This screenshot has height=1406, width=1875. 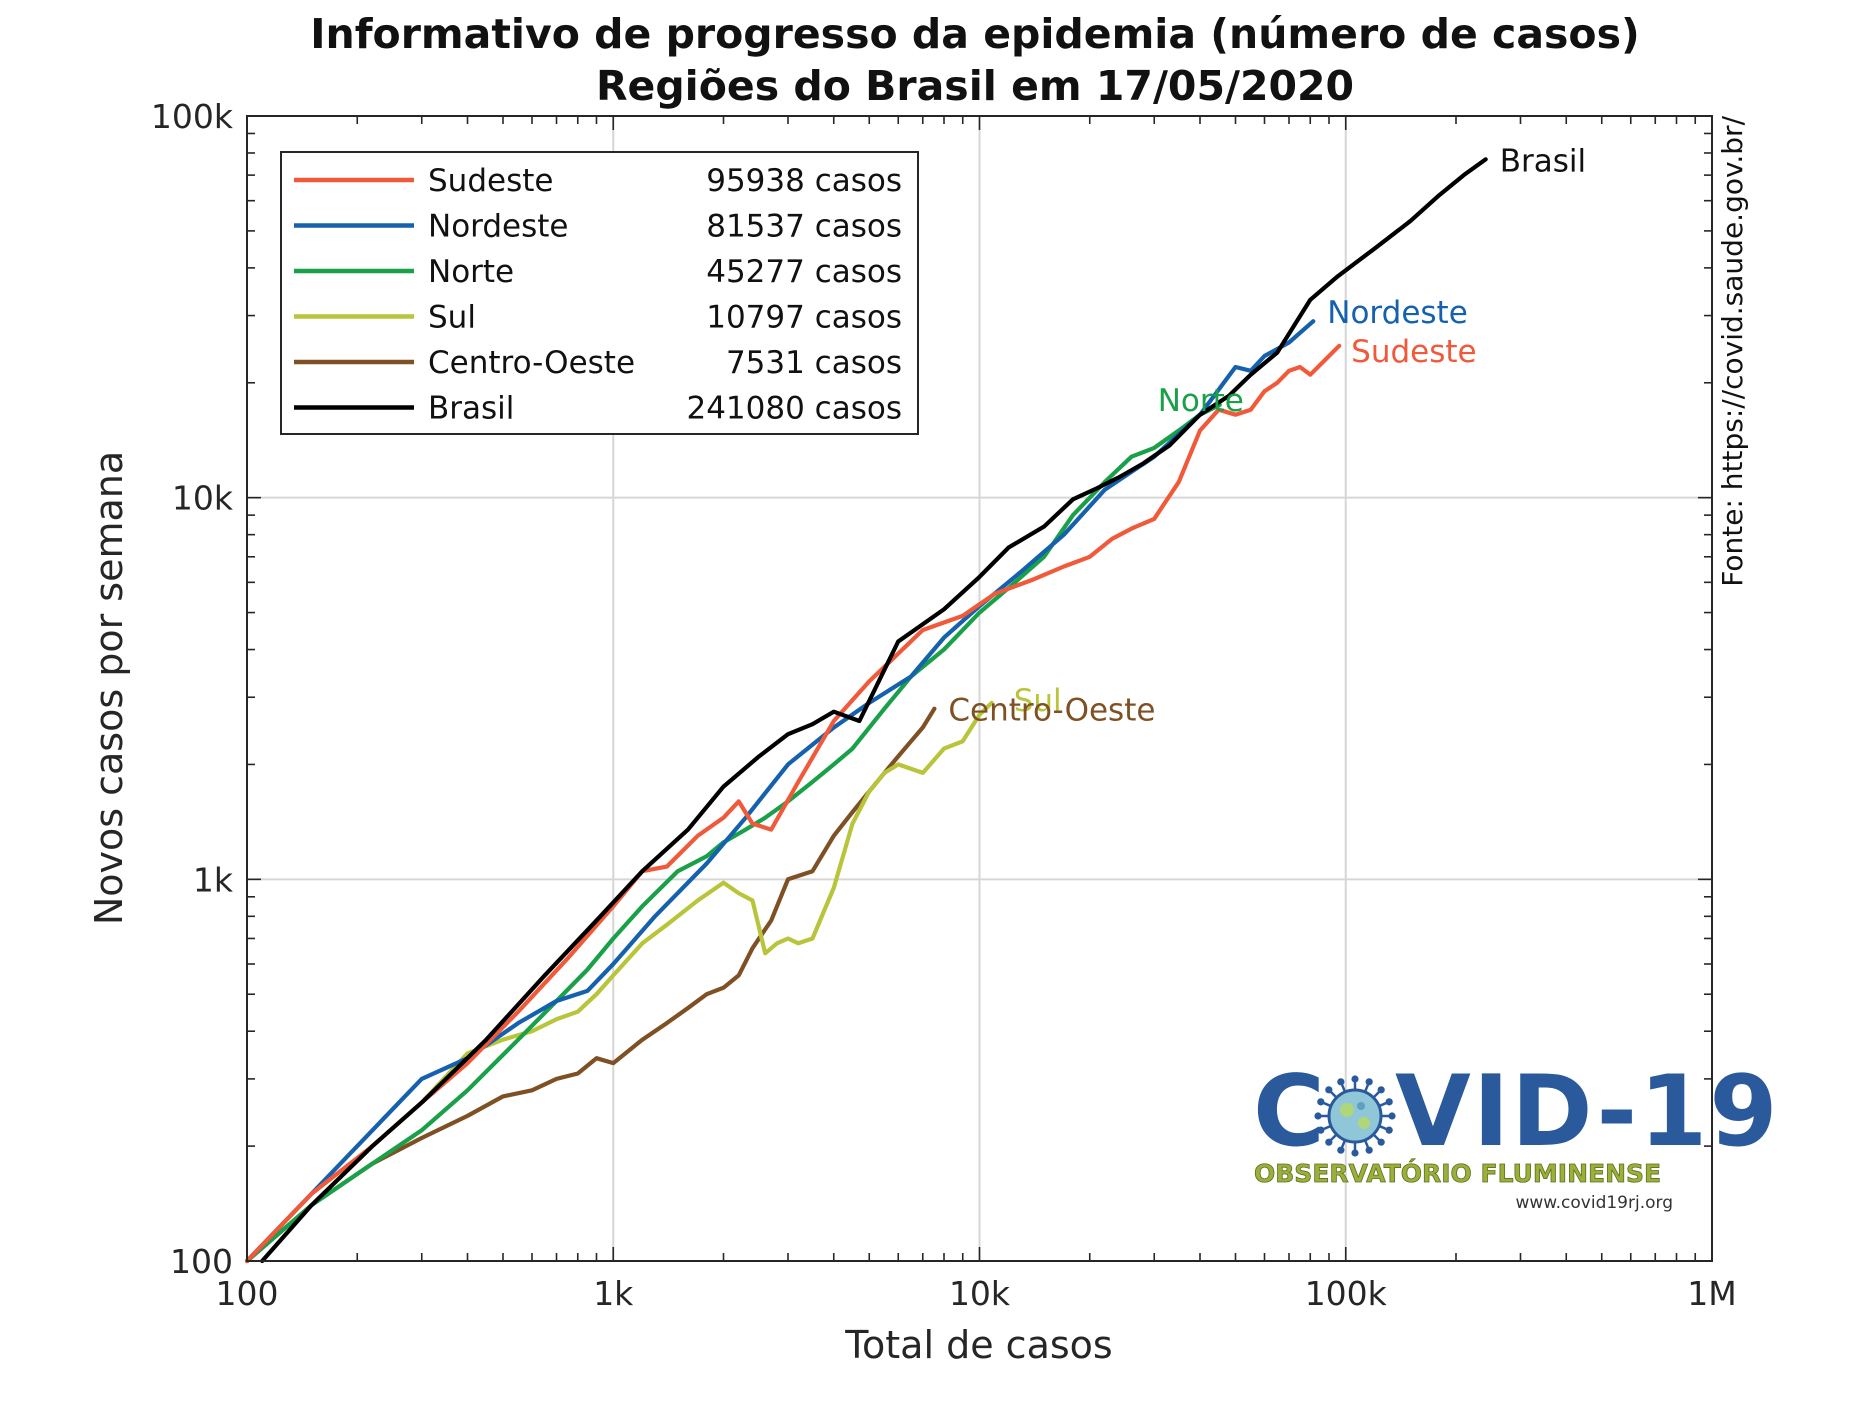 What do you see at coordinates (804, 227) in the screenshot?
I see `legend-series-total: 81537 casos` at bounding box center [804, 227].